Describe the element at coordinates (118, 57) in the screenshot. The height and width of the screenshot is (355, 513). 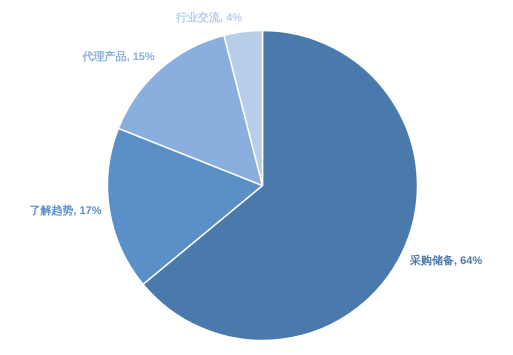
I see `slice-label: 代理产品, 15%` at that location.